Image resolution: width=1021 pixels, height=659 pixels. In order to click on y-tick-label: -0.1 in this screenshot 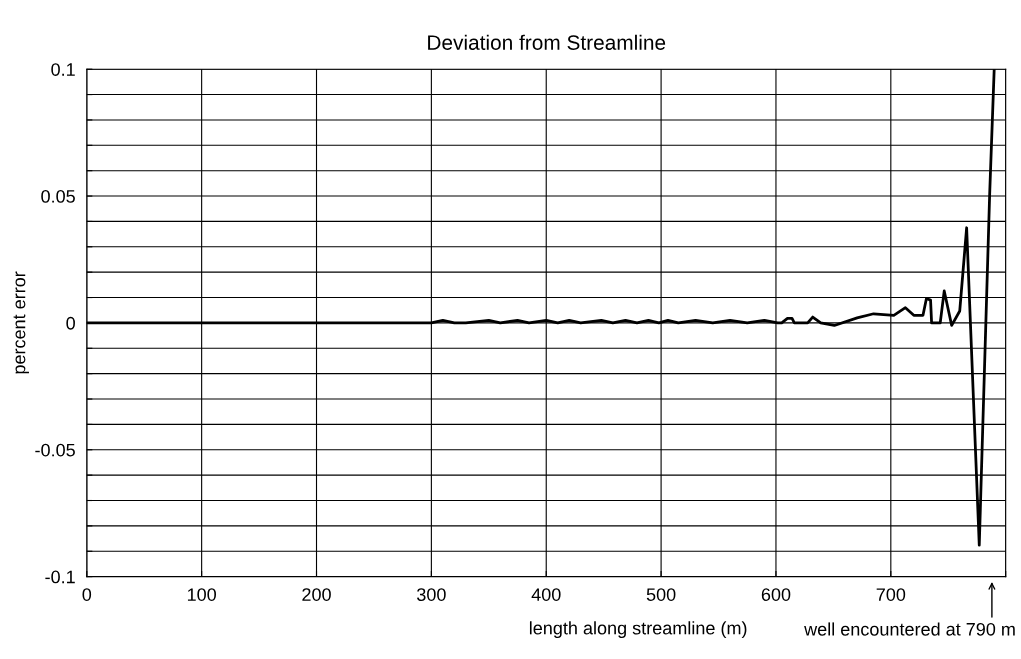, I will do `click(60, 577)`.